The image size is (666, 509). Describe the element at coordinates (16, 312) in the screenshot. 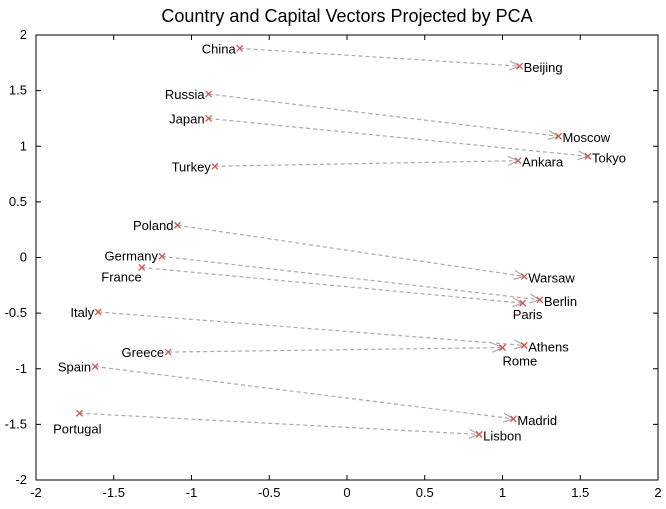

I see `y-tick-label: -0.5` at that location.